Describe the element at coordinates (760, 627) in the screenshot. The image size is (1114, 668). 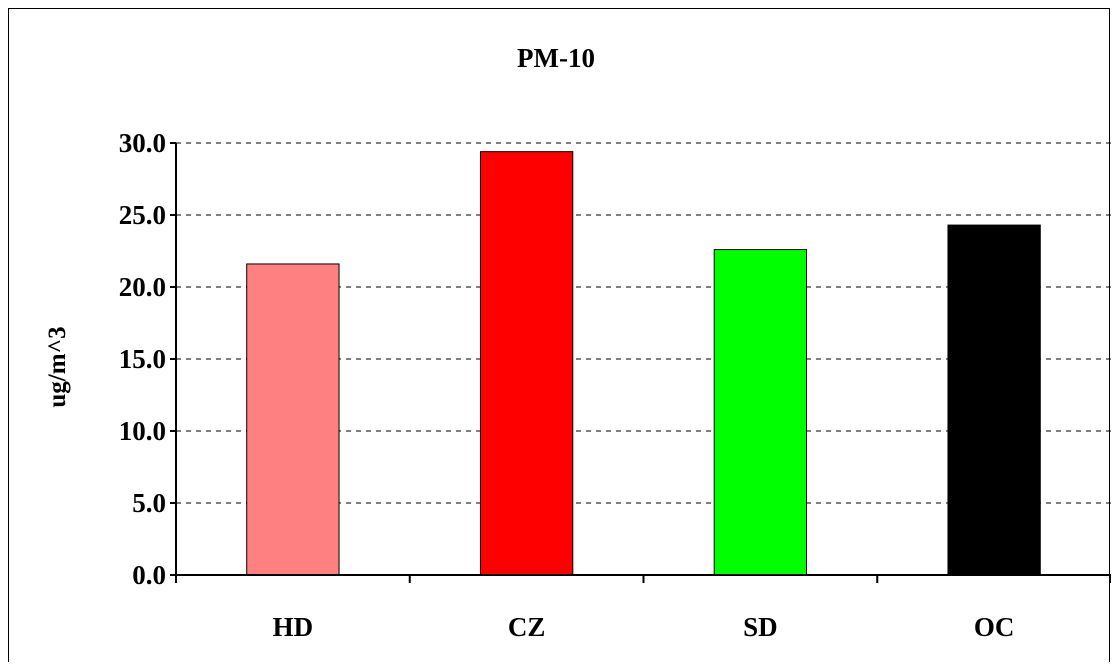
I see `x-tick-label: SD` at that location.